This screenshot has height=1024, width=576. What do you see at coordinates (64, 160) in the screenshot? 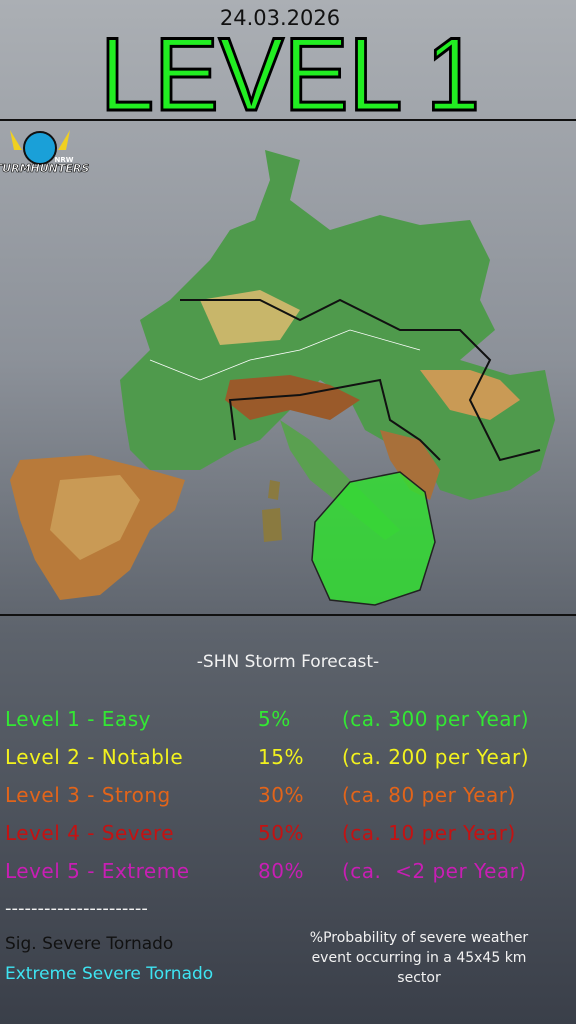
I see `logo-region: NRW` at bounding box center [64, 160].